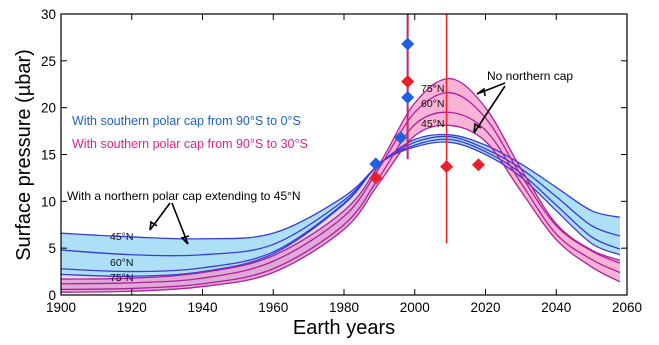 The height and width of the screenshot is (345, 659). I want to click on label-pink-45N: 45°N, so click(432, 124).